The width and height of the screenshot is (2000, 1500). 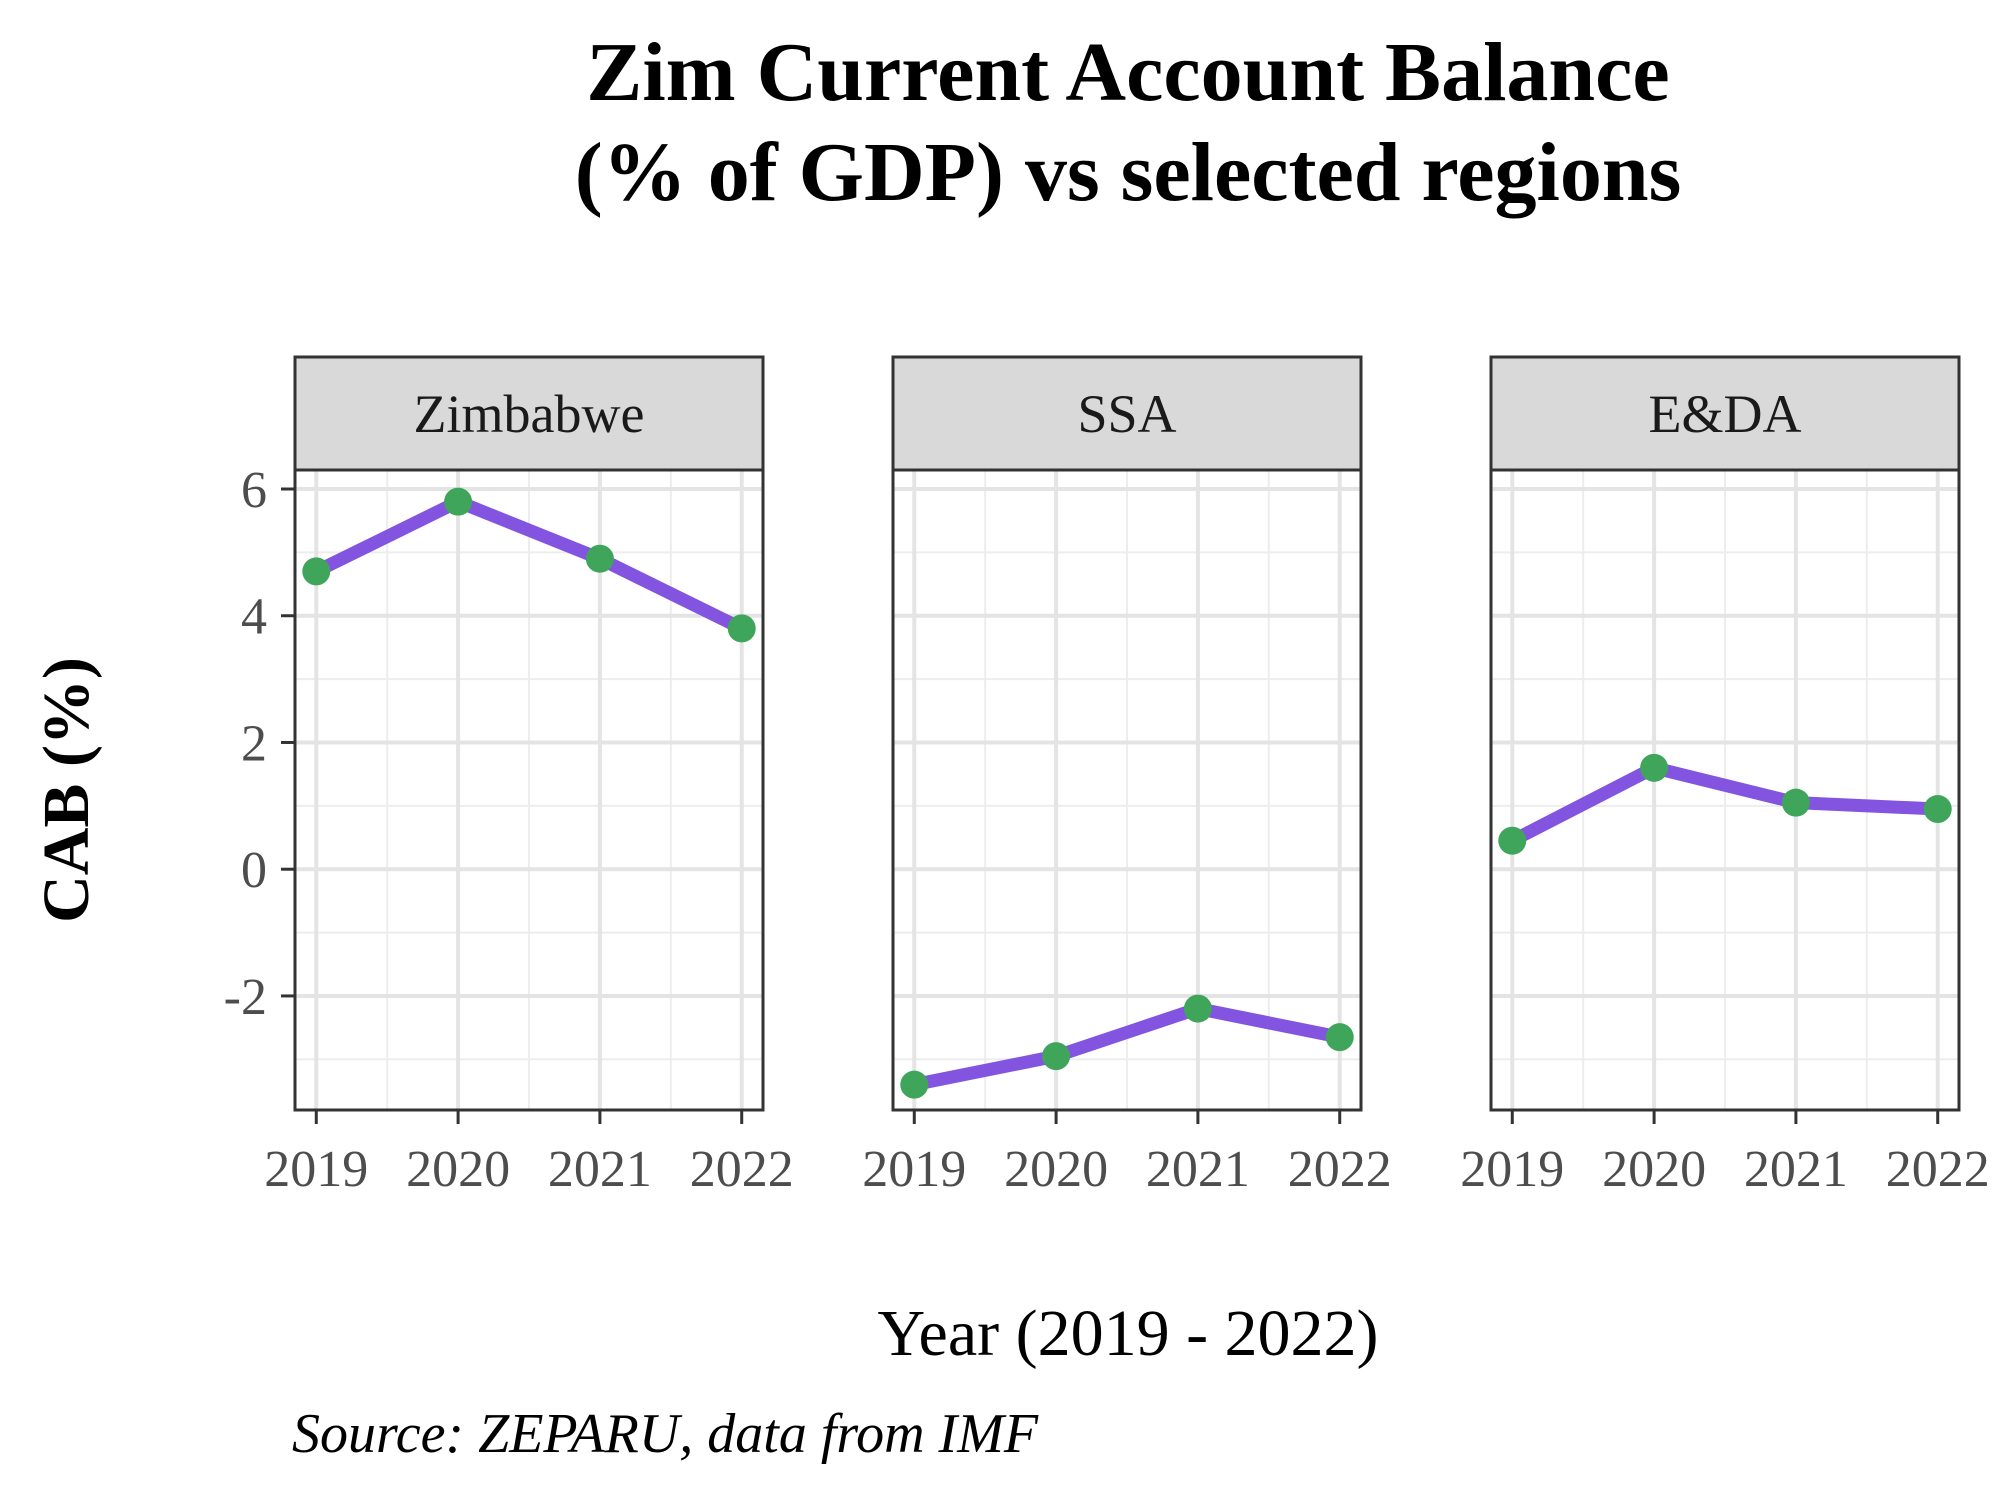 I want to click on y-tick-label: 2, so click(x=254, y=743).